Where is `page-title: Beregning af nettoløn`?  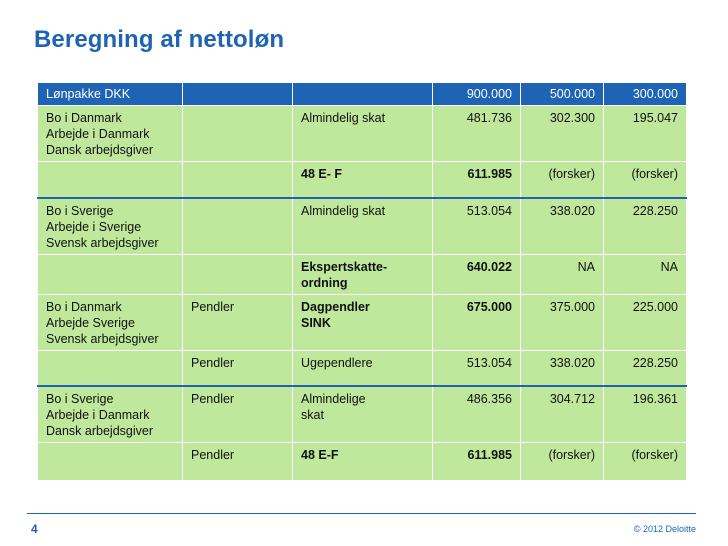
page-title: Beregning af nettoløn is located at coordinates (159, 39).